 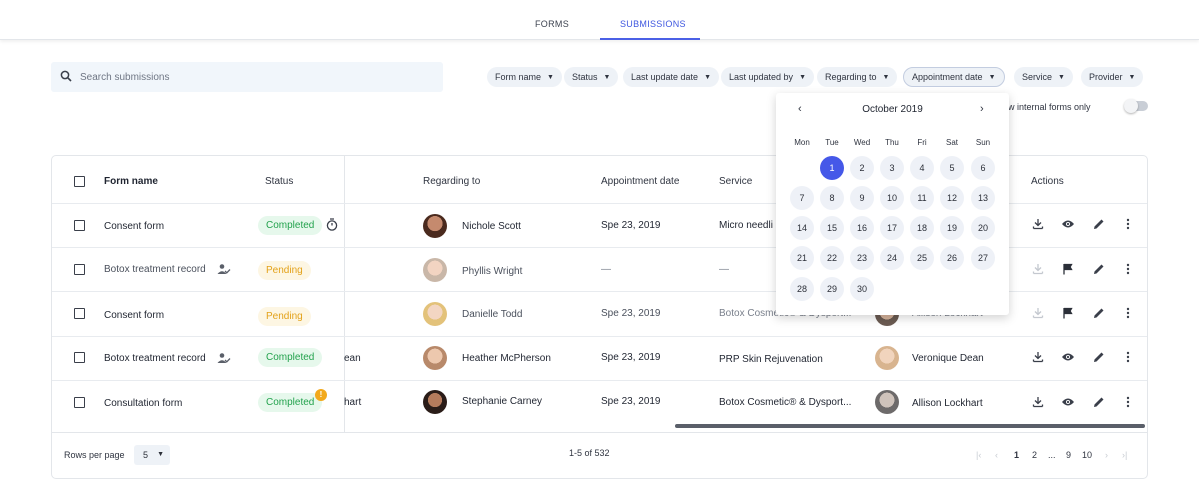 I want to click on filter-service: Service ▼, so click(x=1043, y=77).